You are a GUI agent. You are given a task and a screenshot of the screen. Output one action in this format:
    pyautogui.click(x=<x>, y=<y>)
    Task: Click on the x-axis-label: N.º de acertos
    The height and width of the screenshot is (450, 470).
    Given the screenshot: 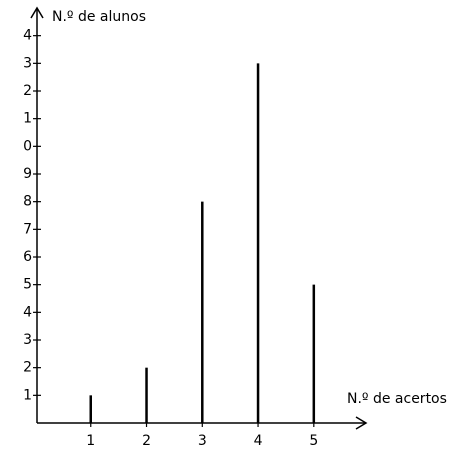 What is the action you would take?
    pyautogui.click(x=397, y=399)
    